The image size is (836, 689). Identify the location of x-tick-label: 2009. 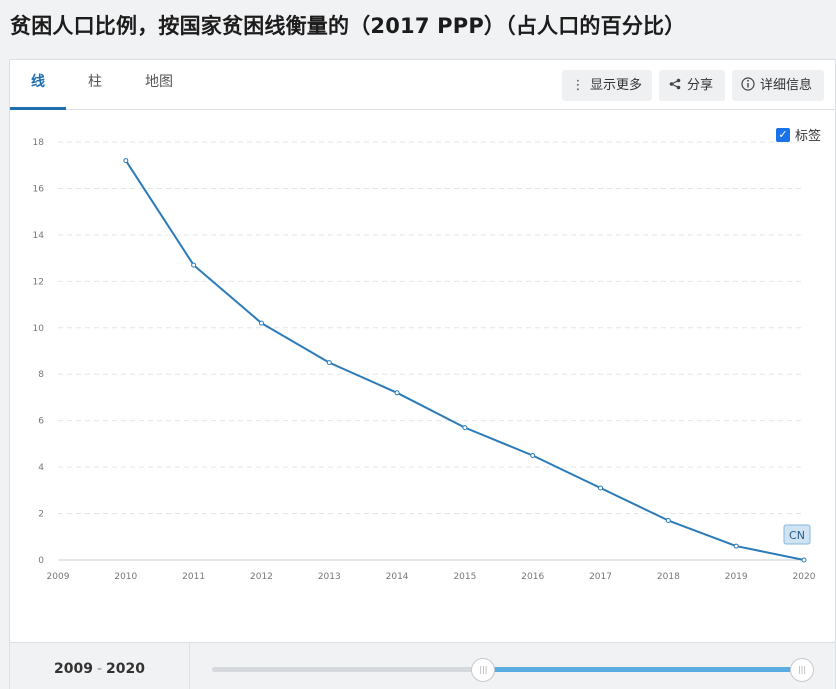
(58, 577).